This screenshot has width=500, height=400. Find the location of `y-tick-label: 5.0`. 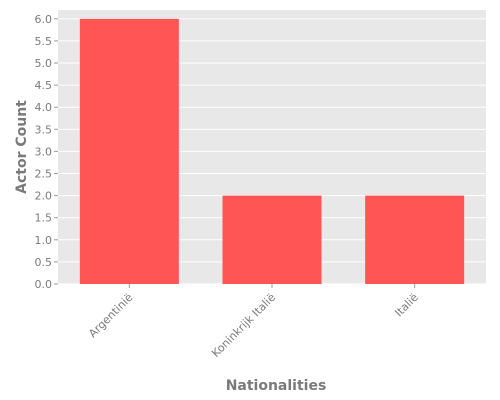

y-tick-label: 5.0 is located at coordinates (44, 63).